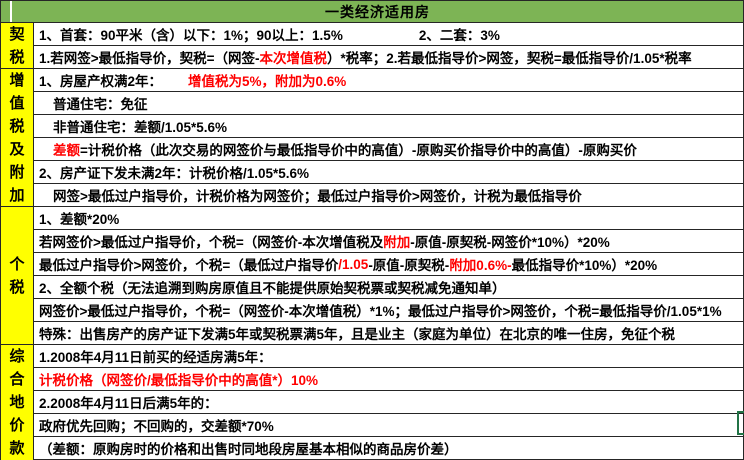  Describe the element at coordinates (11, 11) in the screenshot. I see `header-cell-divider` at that location.